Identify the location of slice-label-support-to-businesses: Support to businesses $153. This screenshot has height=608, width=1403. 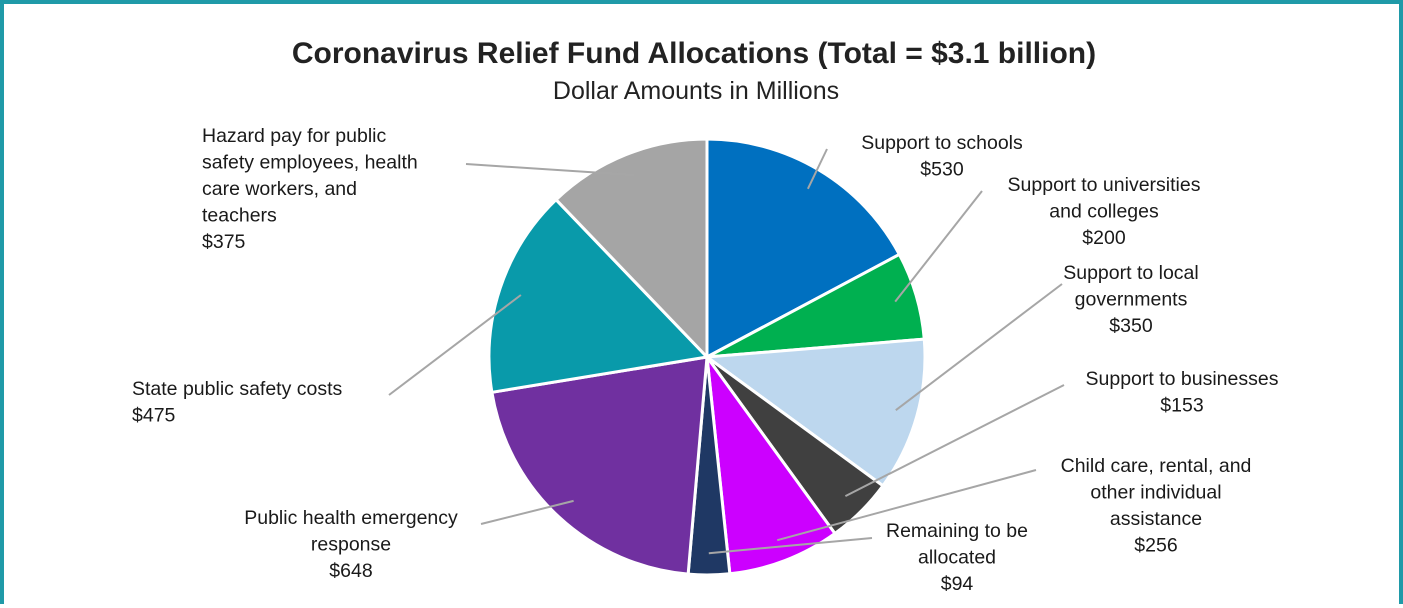
(1182, 392).